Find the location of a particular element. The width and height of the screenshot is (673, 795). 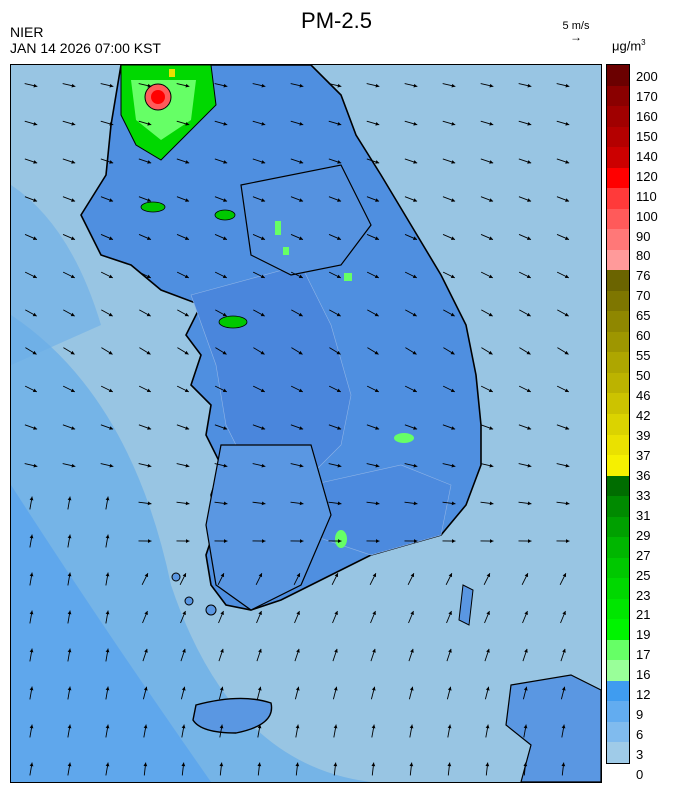

legend-label: 27 is located at coordinates (643, 555).